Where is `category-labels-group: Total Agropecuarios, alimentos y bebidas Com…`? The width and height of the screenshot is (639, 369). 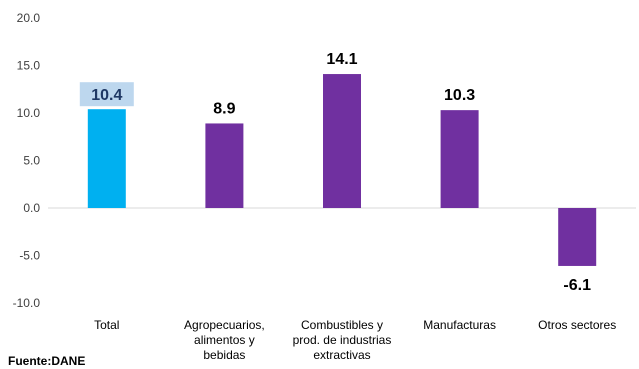
category-labels-group: Total Agropecuarios, alimentos y bebidas Com… is located at coordinates (355, 340).